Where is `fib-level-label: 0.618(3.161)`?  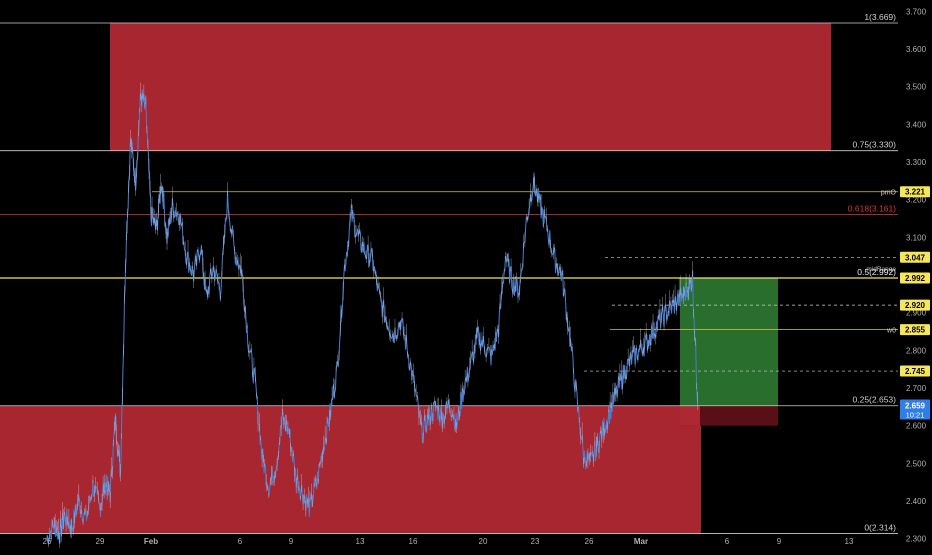 fib-level-label: 0.618(3.161) is located at coordinates (872, 208).